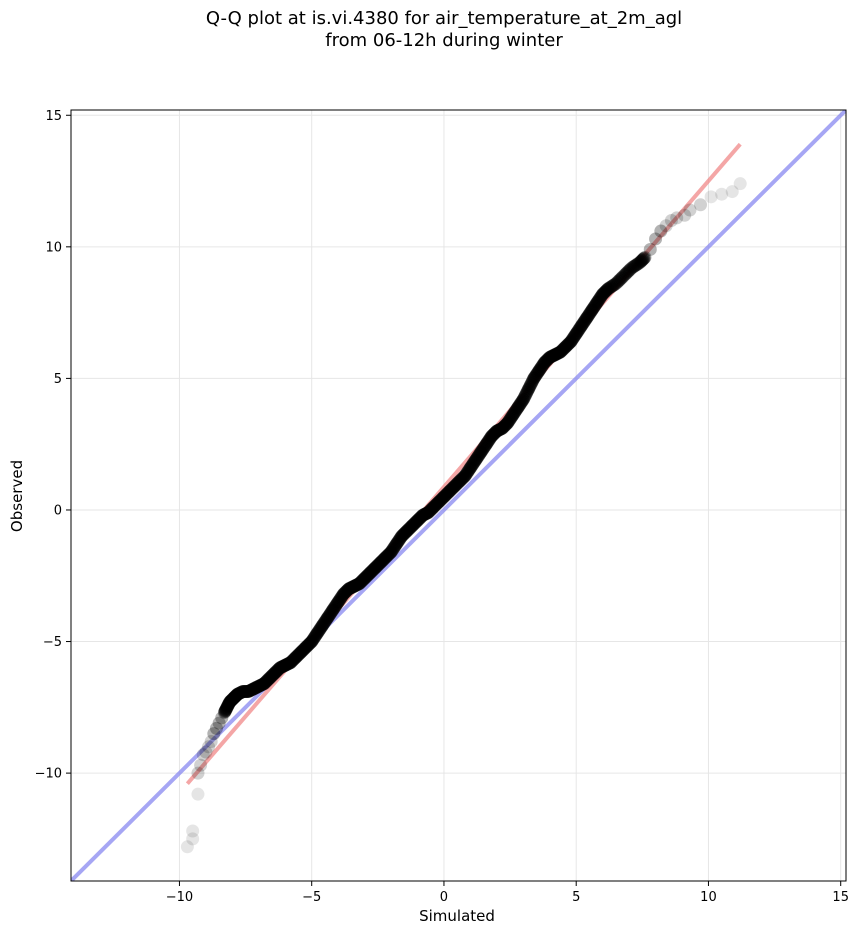 The width and height of the screenshot is (858, 934). I want to click on x-tick-label: 0, so click(444, 897).